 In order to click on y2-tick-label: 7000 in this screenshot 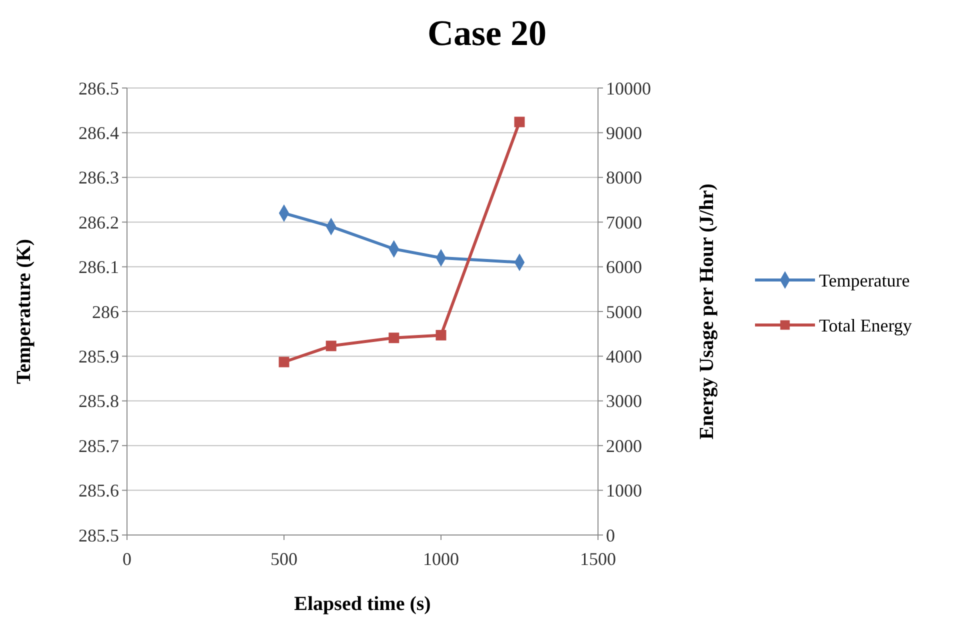, I will do `click(624, 222)`.